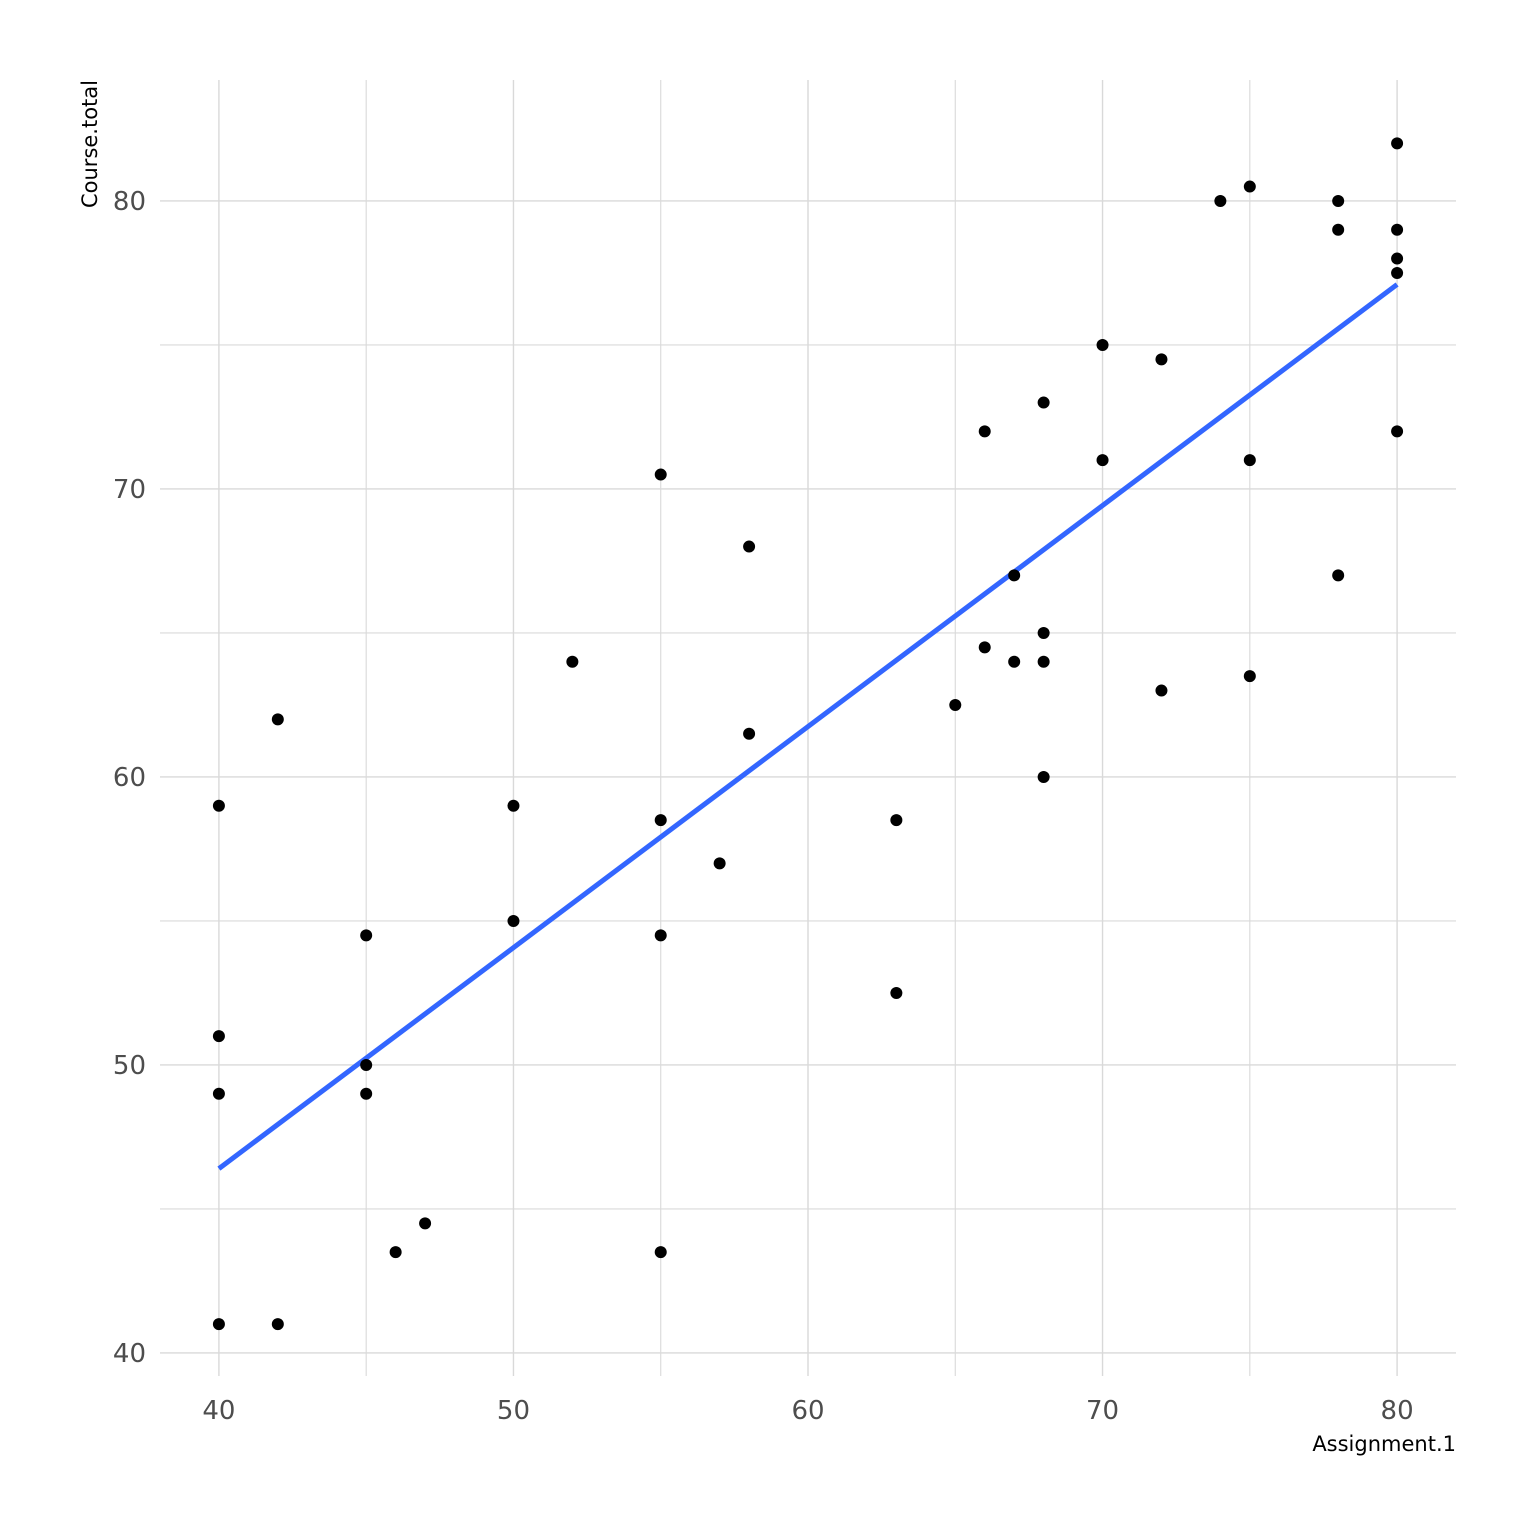 The width and height of the screenshot is (1536, 1536). I want to click on x-tick-label: 70, so click(1102, 1411).